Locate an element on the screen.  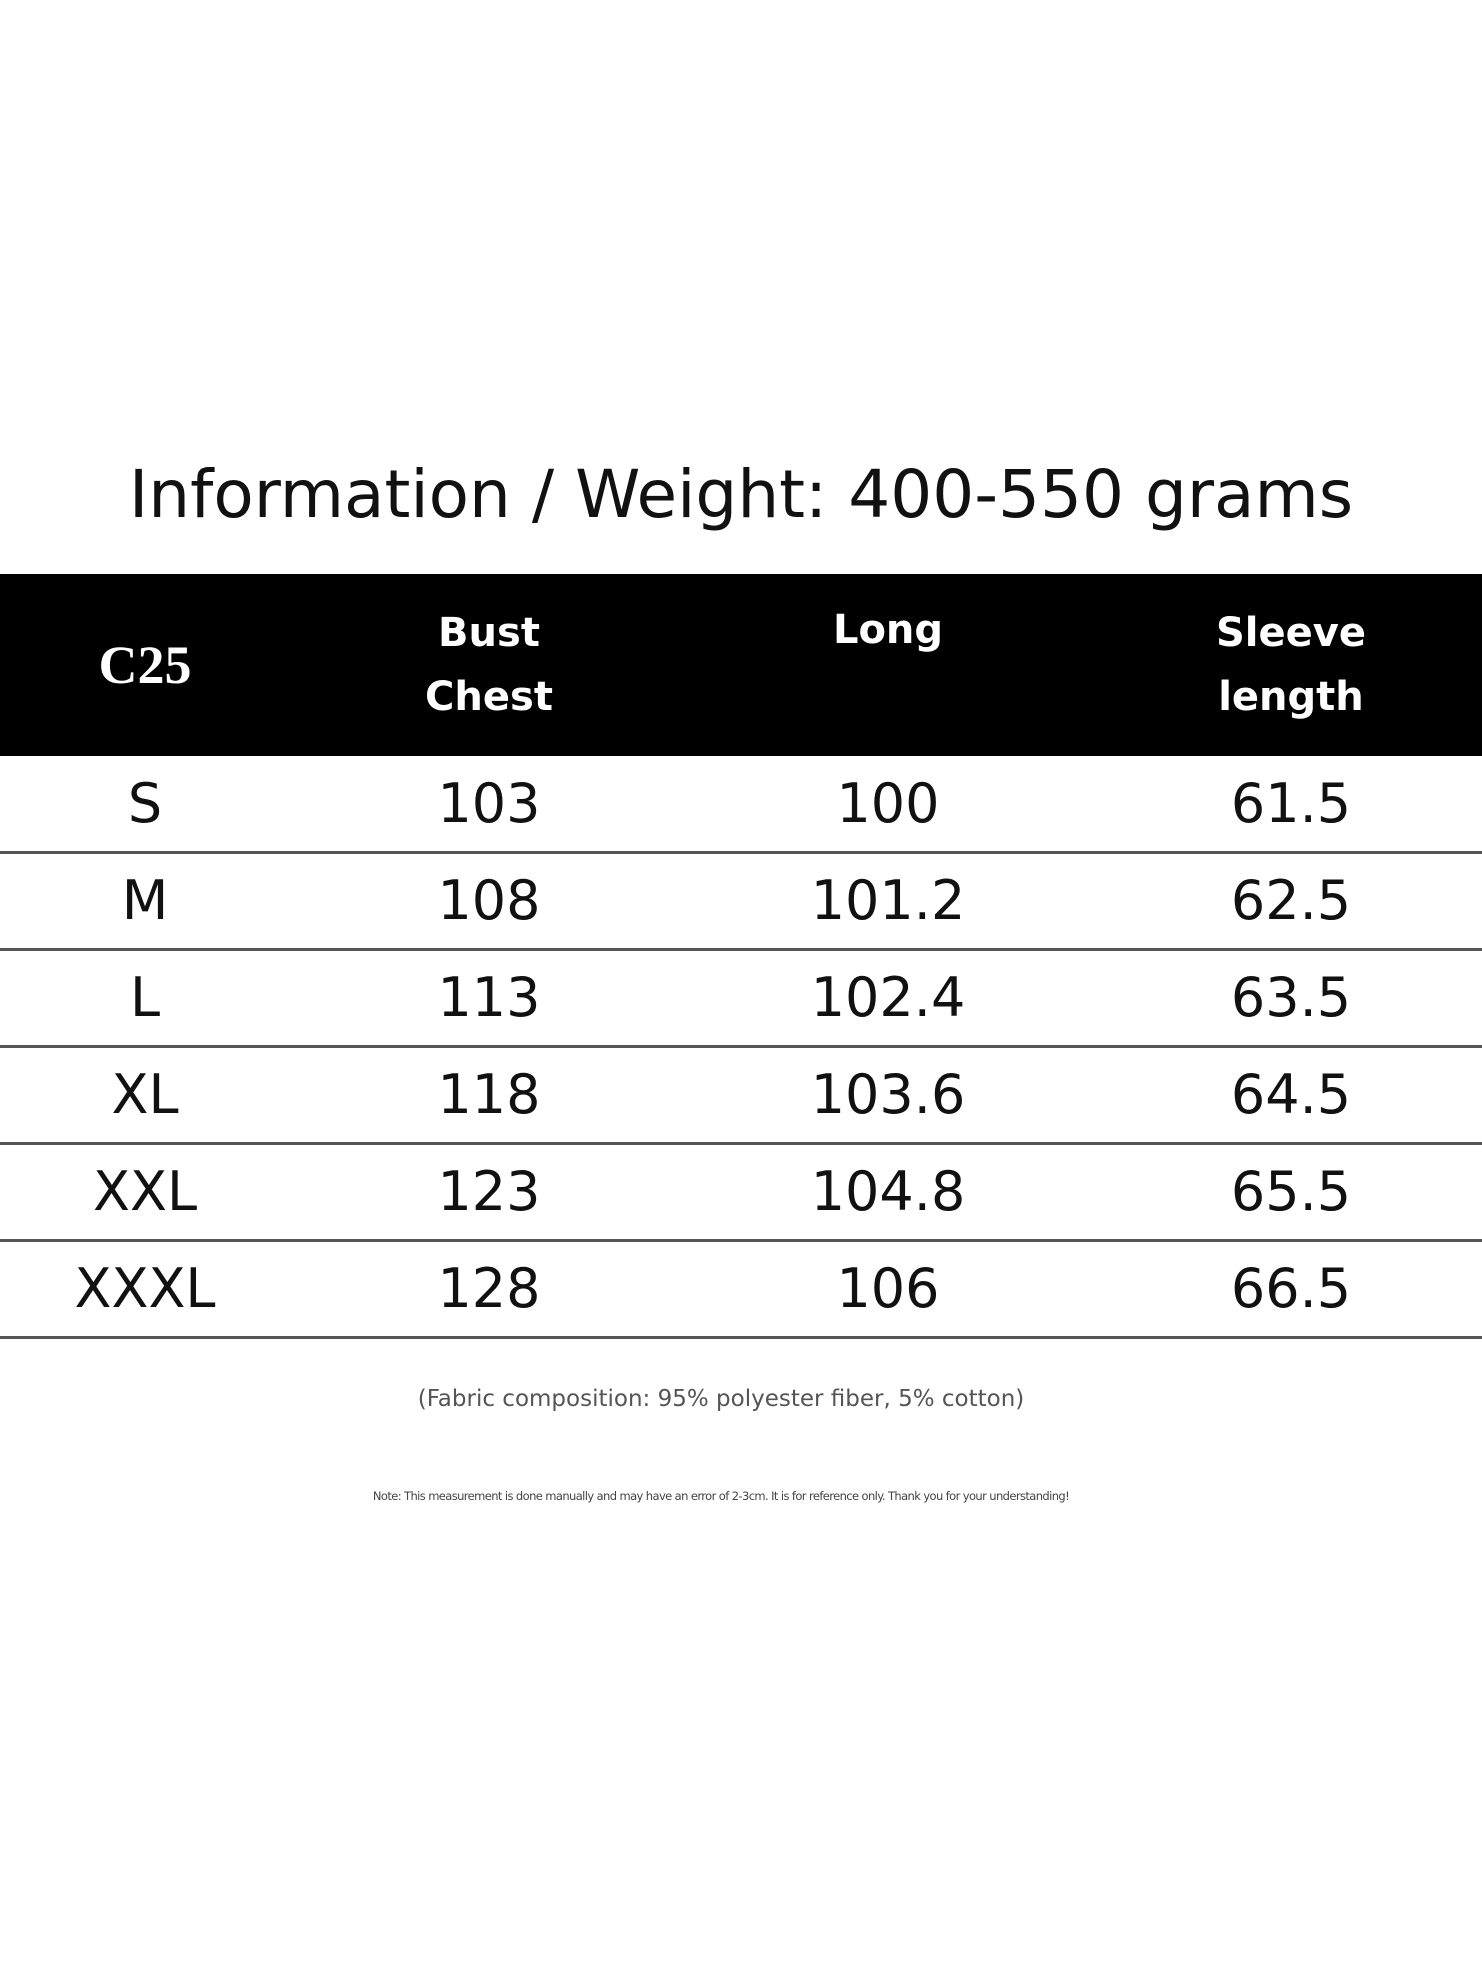
table-cell: 113 is located at coordinates (489, 997).